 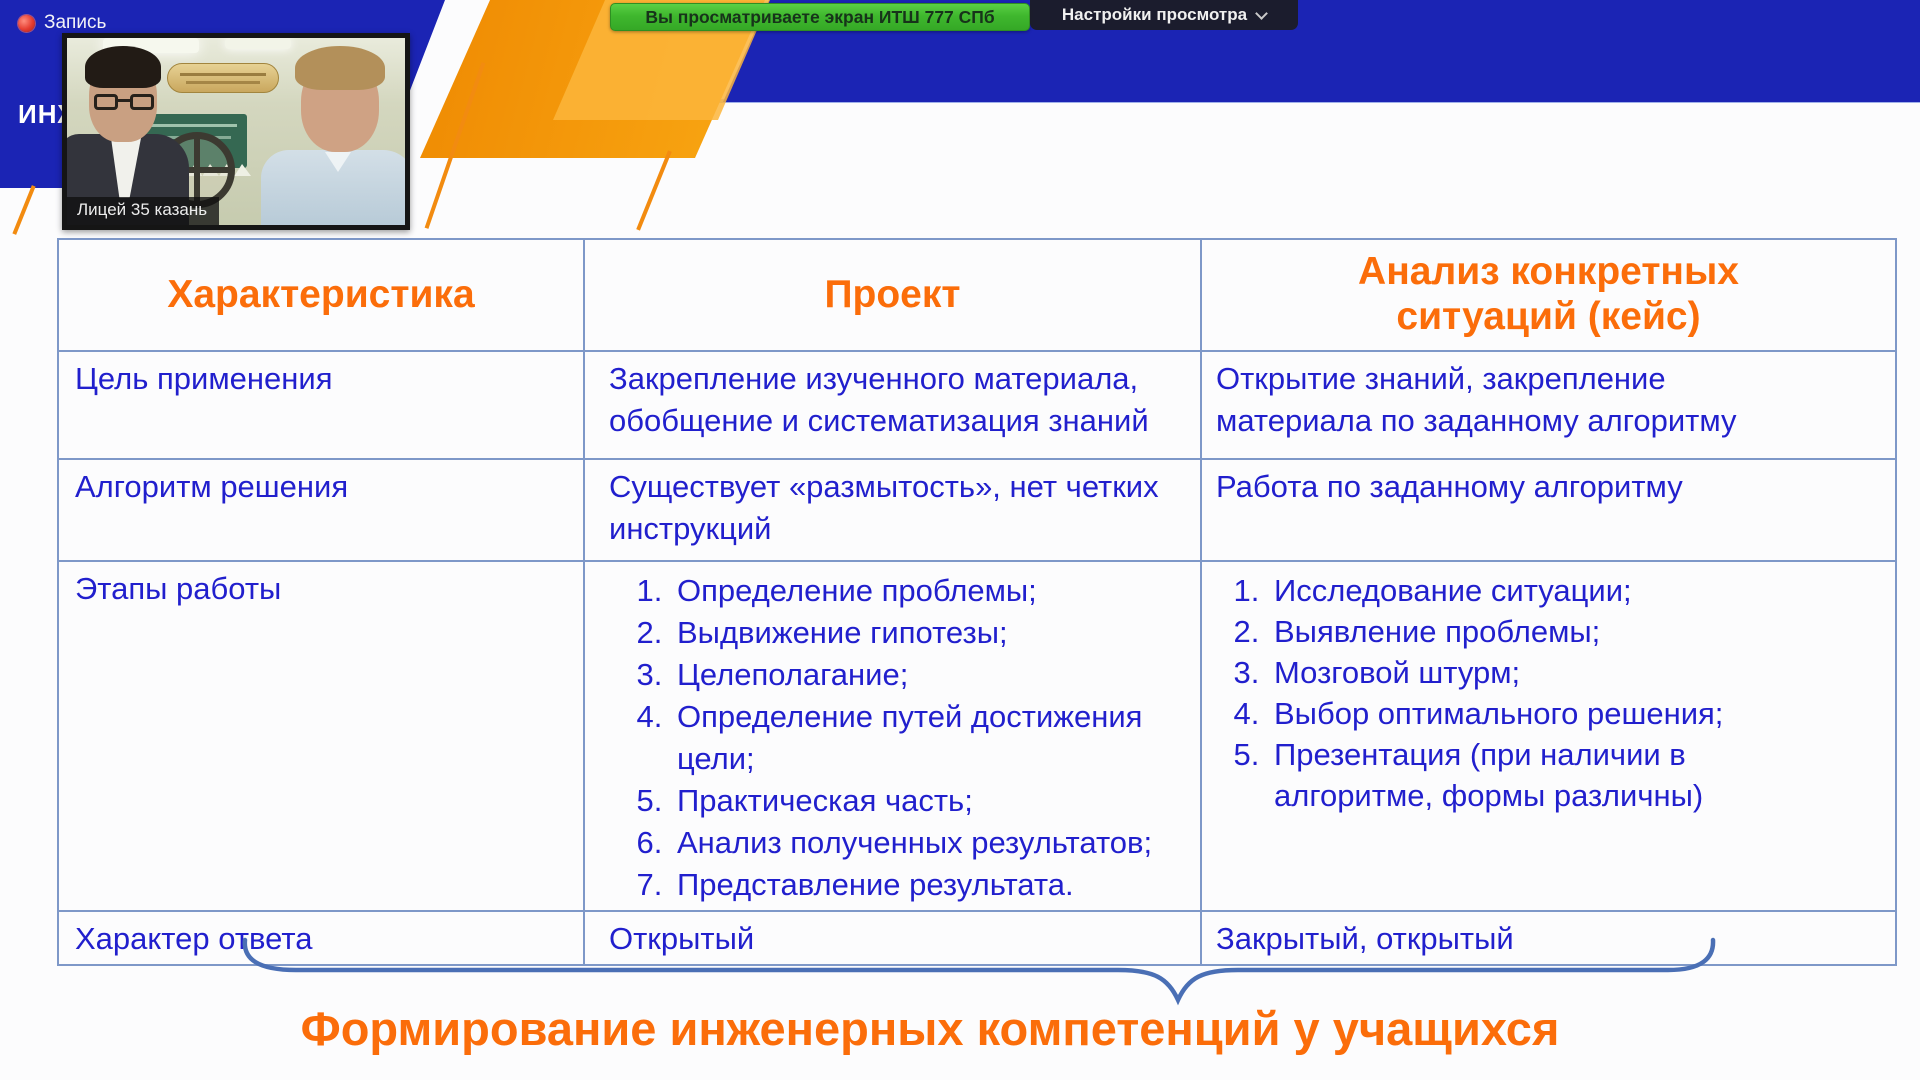 What do you see at coordinates (258, 43) in the screenshot?
I see `ceiling-light` at bounding box center [258, 43].